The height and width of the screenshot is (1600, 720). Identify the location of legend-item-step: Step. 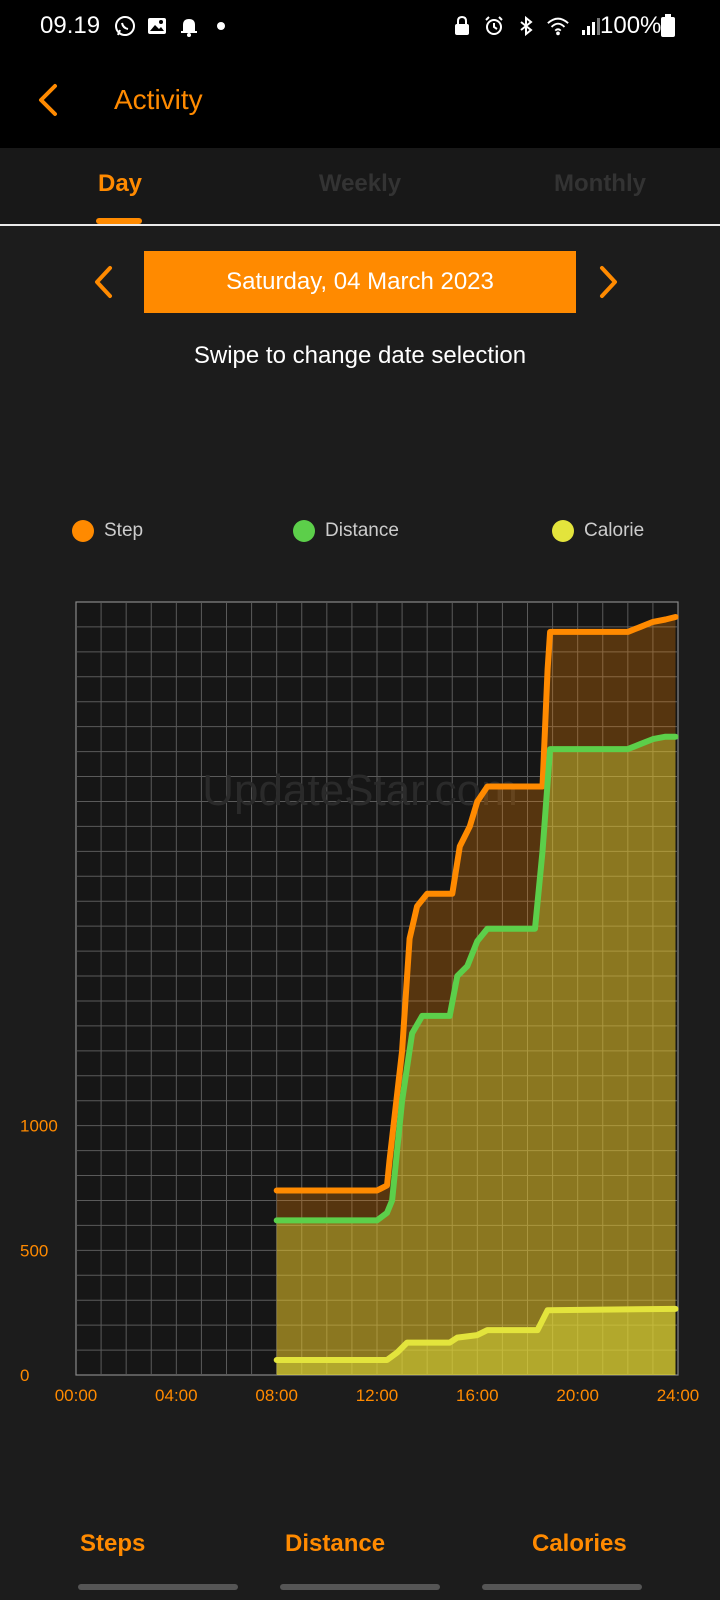
(107, 531).